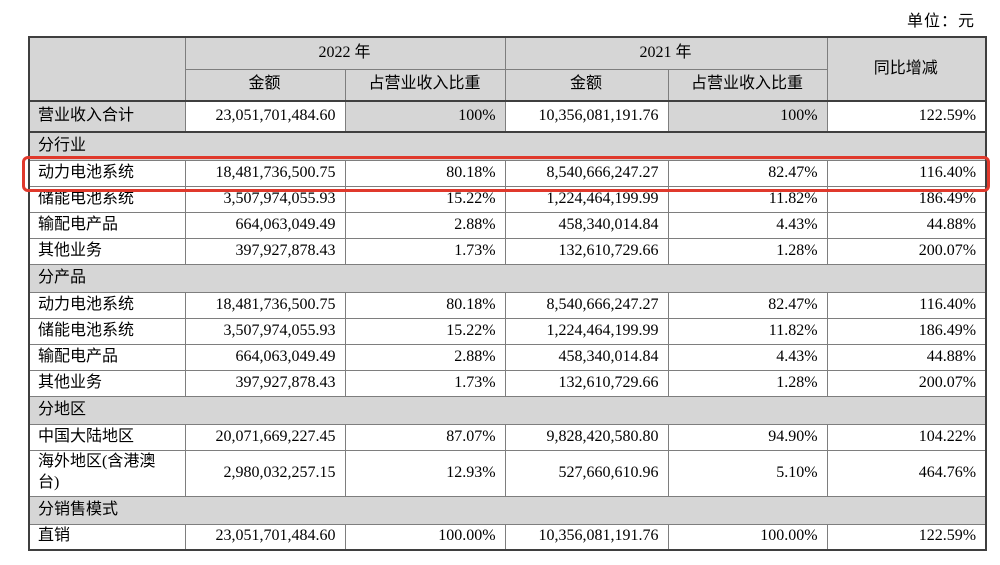 This screenshot has height=565, width=1000. What do you see at coordinates (747, 116) in the screenshot?
I see `cell-share-2021: 100%` at bounding box center [747, 116].